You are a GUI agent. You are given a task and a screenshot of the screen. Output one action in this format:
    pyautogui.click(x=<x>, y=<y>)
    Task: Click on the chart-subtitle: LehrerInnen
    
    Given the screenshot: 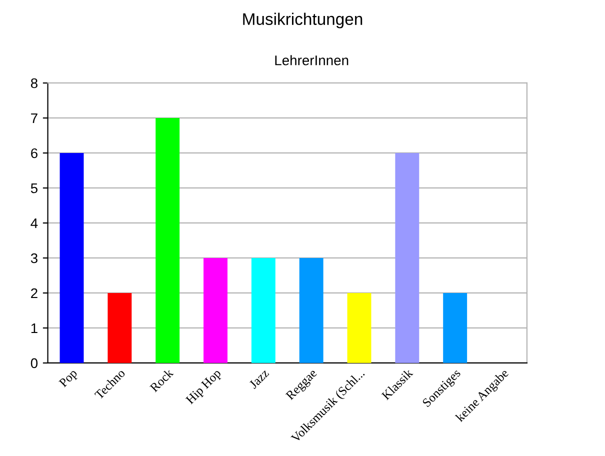 What is the action you would take?
    pyautogui.click(x=311, y=60)
    